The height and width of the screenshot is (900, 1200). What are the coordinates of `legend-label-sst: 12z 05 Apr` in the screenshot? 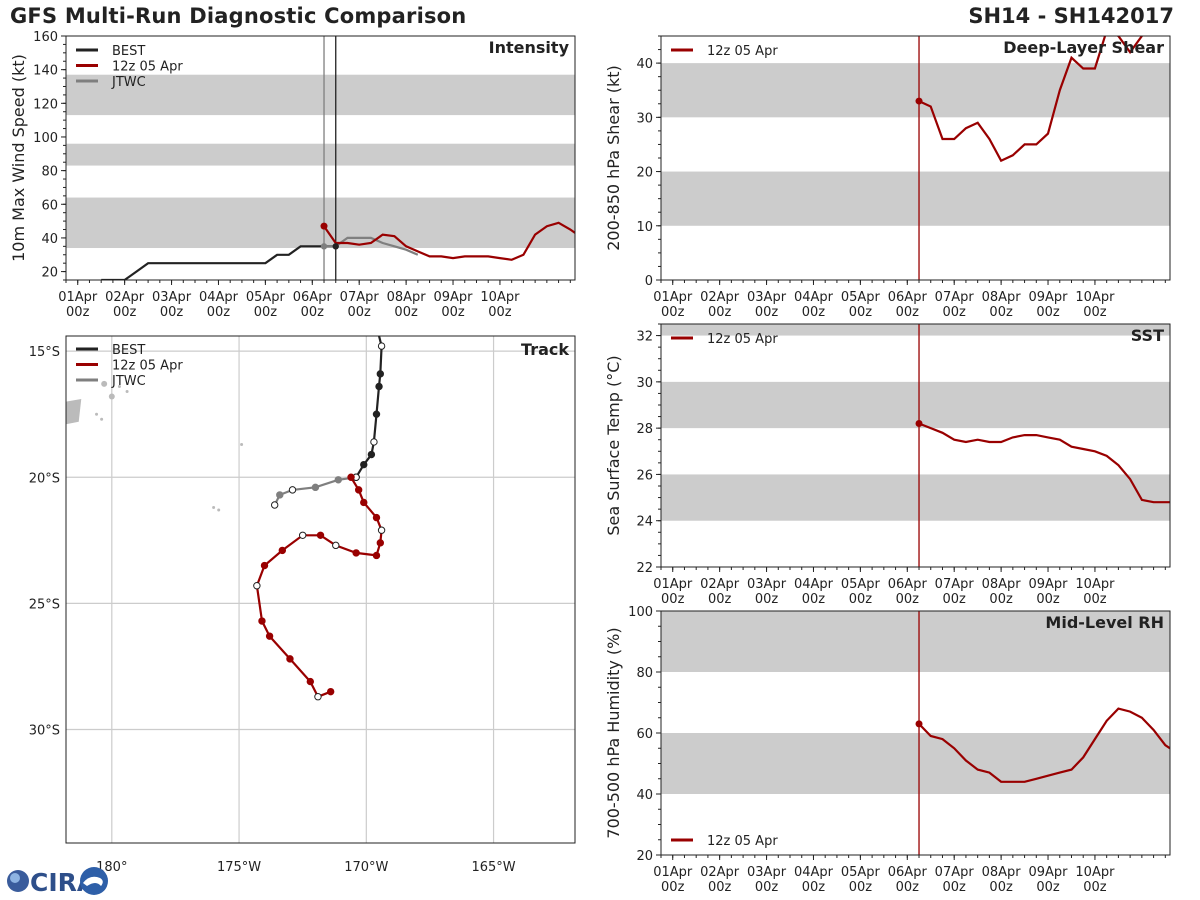 It's located at (742, 339).